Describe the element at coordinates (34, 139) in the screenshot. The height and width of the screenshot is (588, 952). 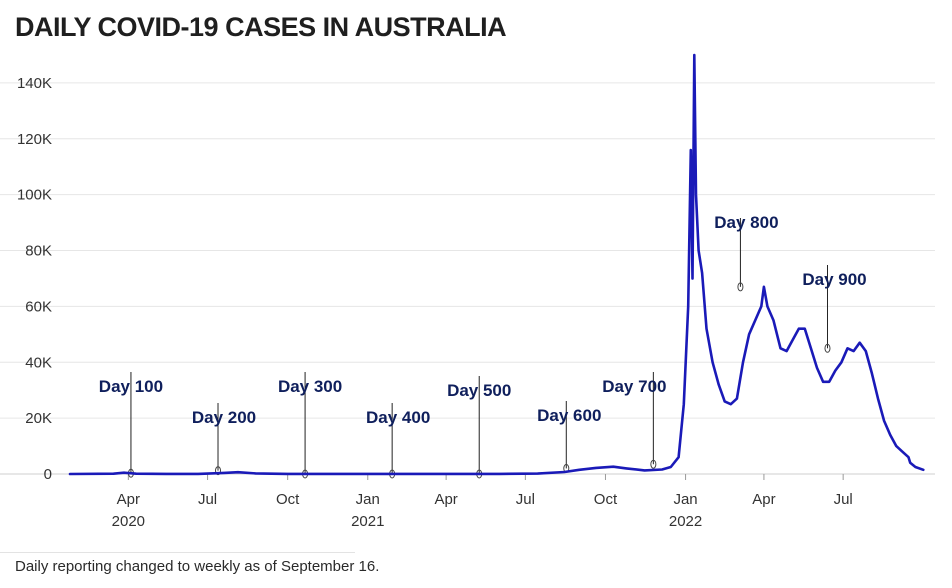
I see `y-tick-label: 120K` at that location.